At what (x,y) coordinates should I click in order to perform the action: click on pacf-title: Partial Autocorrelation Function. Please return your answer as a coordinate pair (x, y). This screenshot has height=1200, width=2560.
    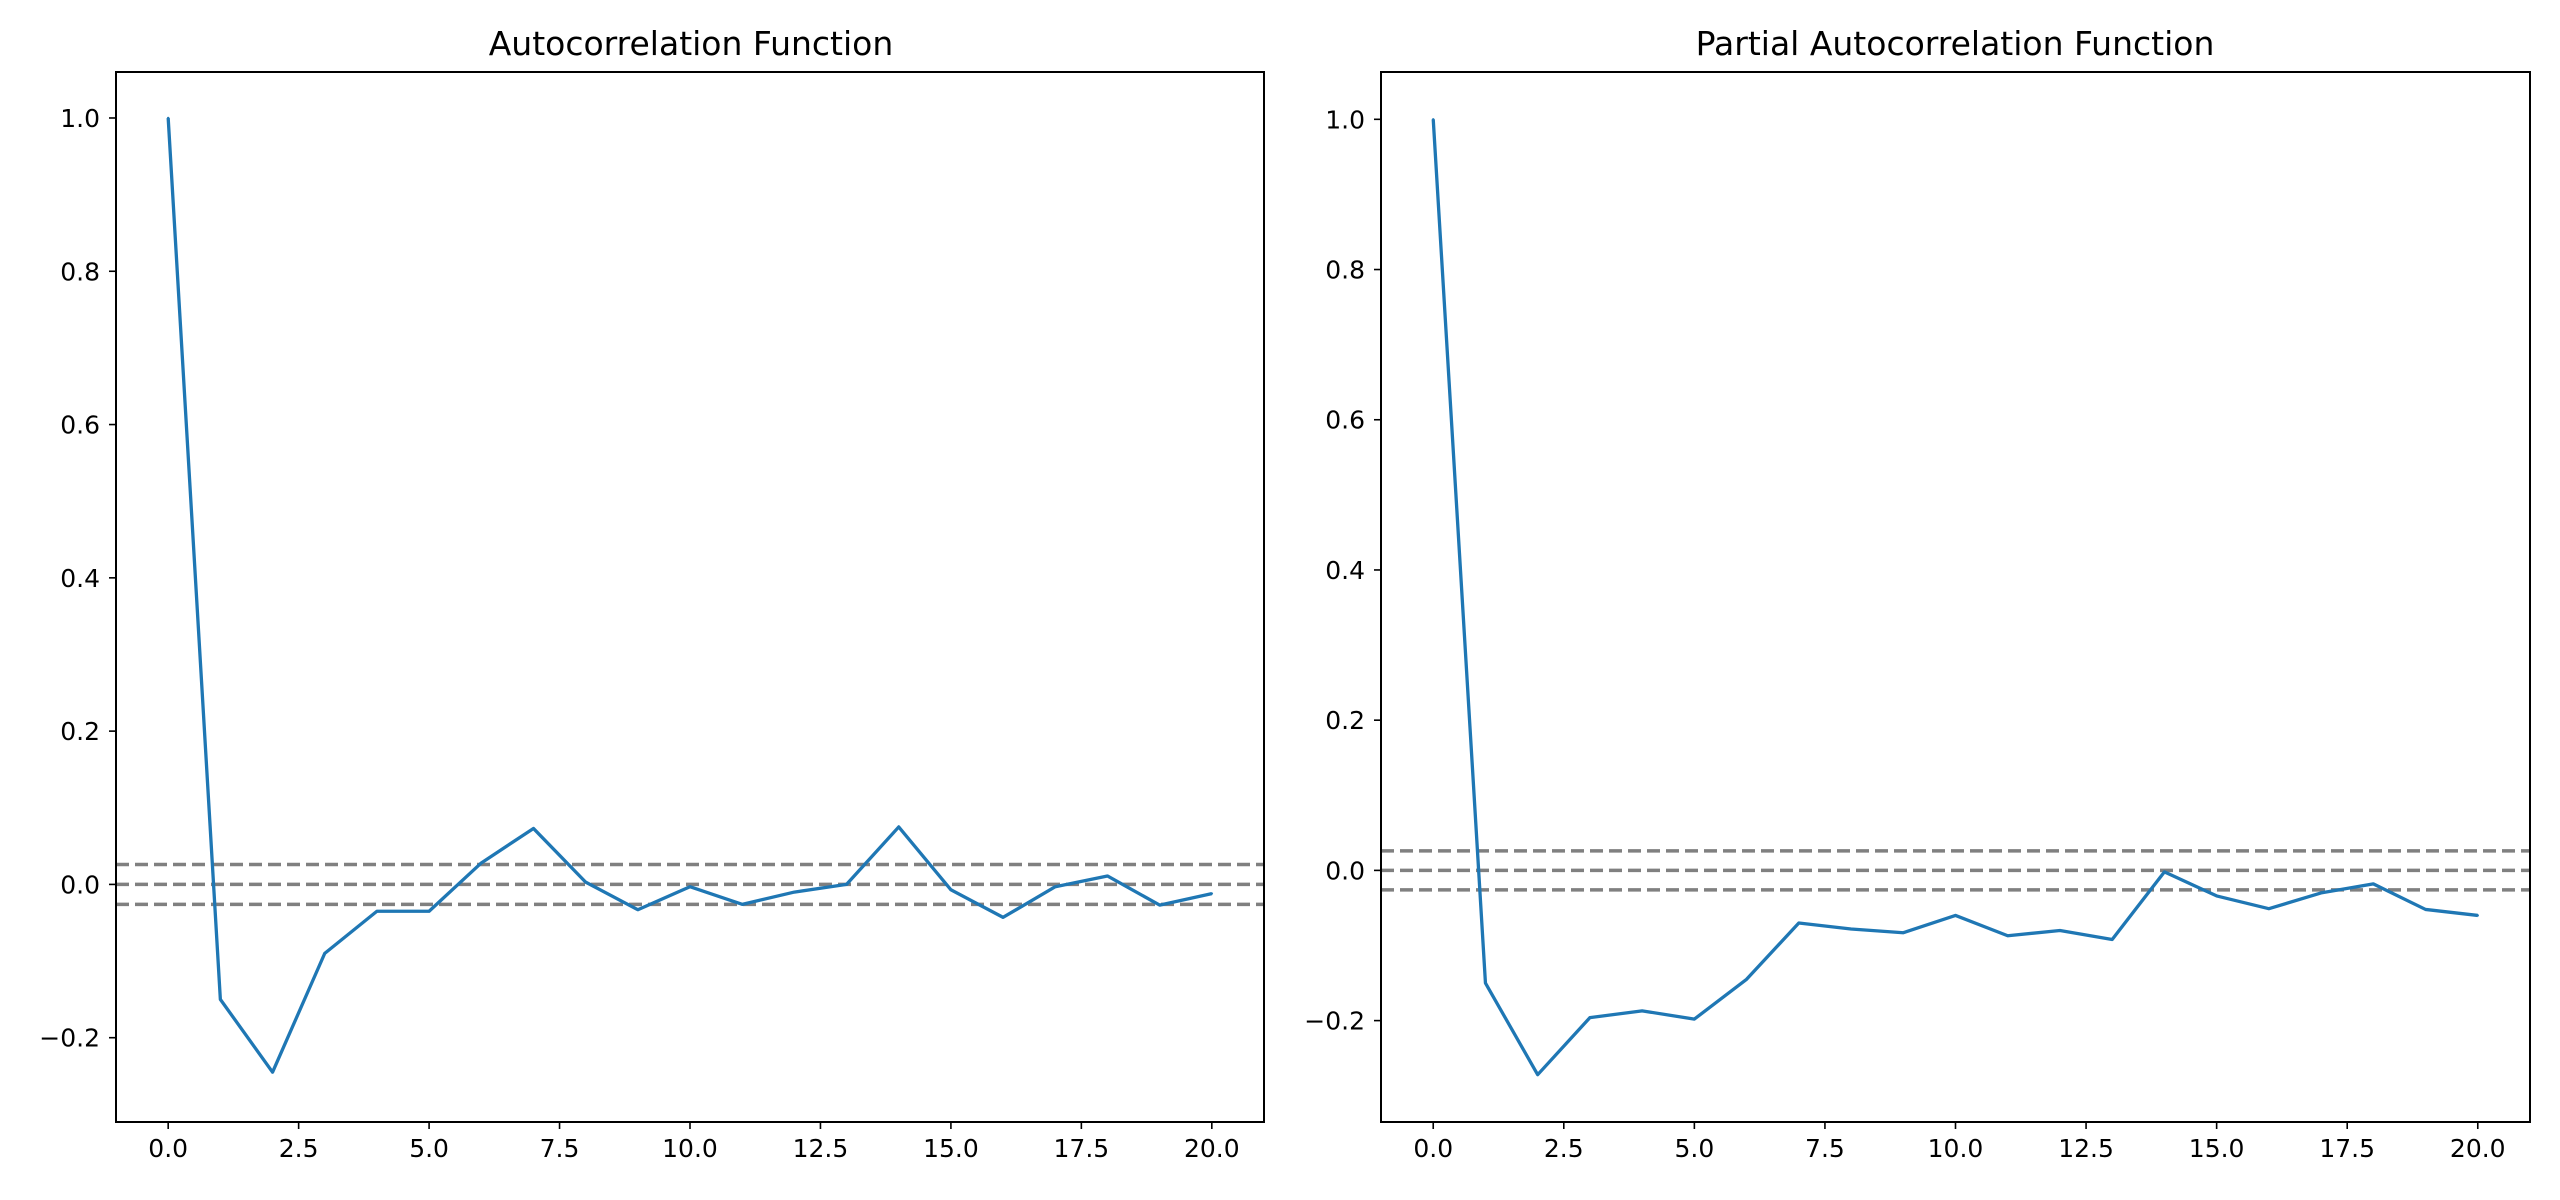
    Looking at the image, I should click on (1955, 43).